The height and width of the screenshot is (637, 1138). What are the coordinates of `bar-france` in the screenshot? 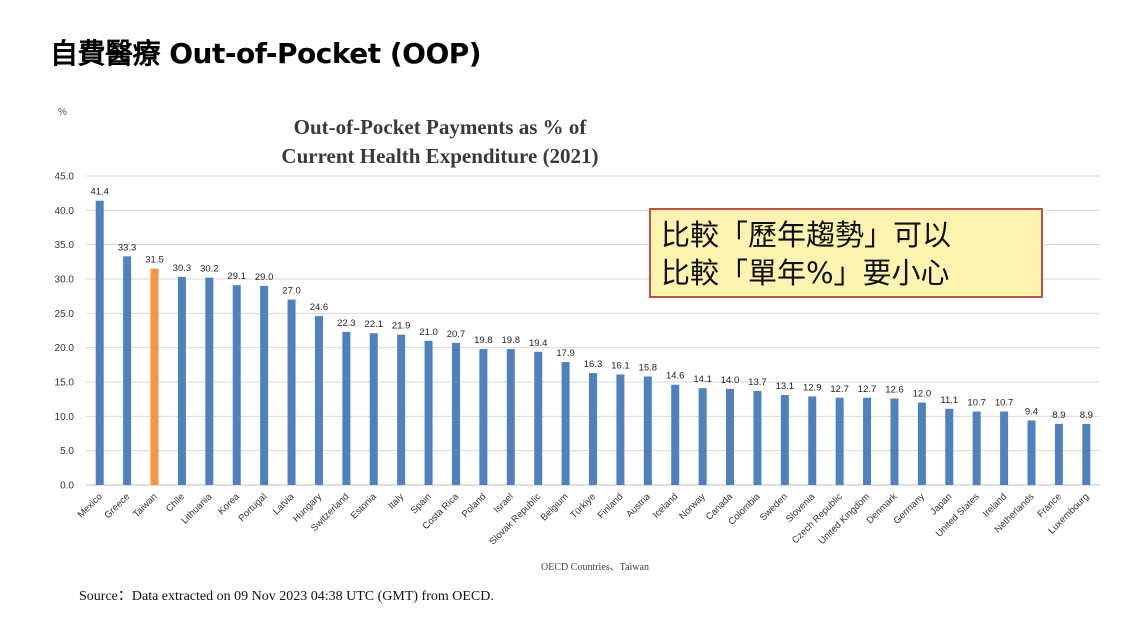 It's located at (1058, 454).